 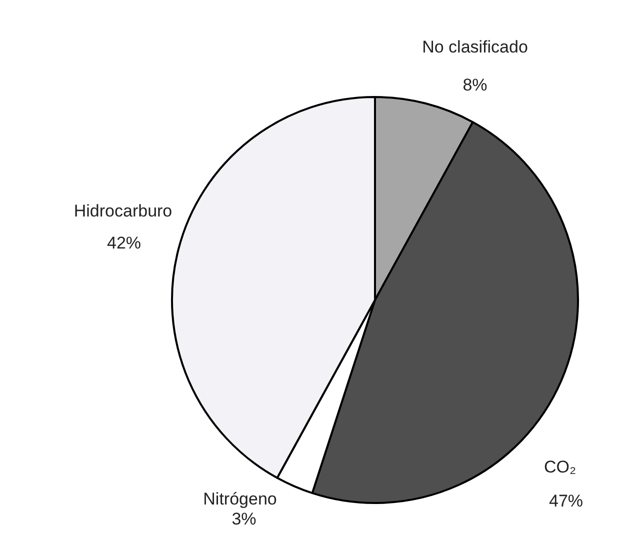 What do you see at coordinates (566, 501) in the screenshot?
I see `data-label: 47%` at bounding box center [566, 501].